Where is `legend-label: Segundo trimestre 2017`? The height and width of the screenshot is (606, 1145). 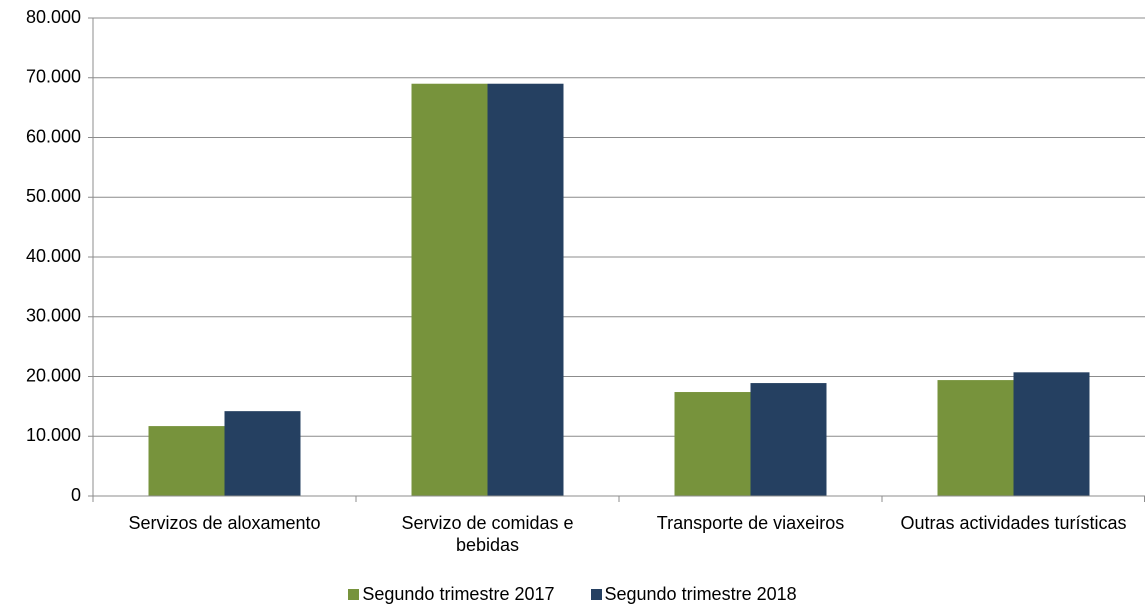
legend-label: Segundo trimestre 2017 is located at coordinates (458, 594).